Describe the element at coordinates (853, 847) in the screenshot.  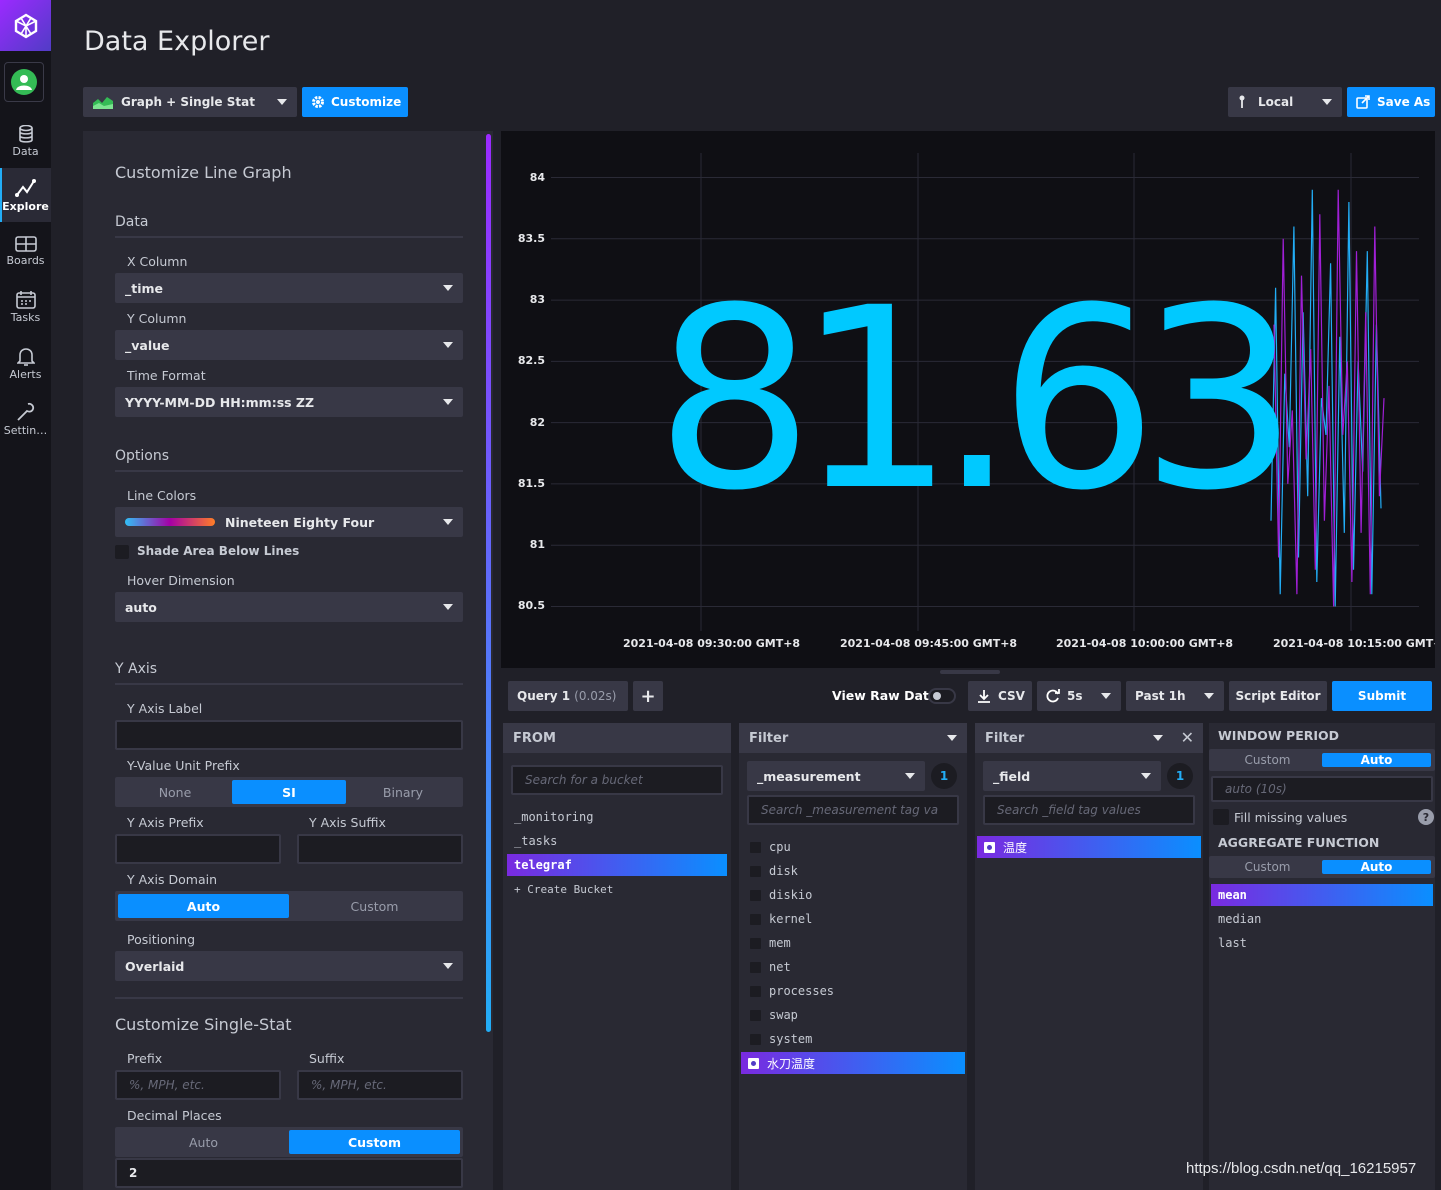
I see `measurement-item: cpu` at that location.